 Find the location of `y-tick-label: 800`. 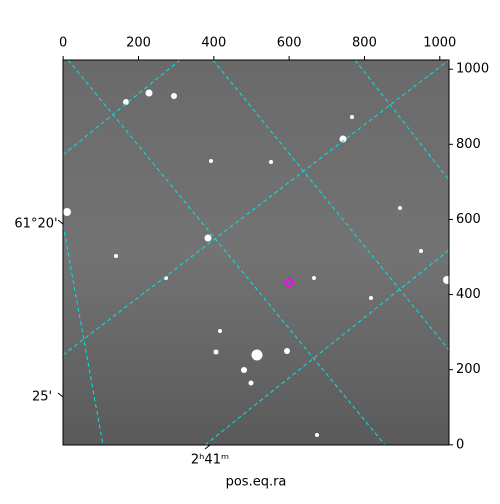

y-tick-label: 800 is located at coordinates (468, 144).